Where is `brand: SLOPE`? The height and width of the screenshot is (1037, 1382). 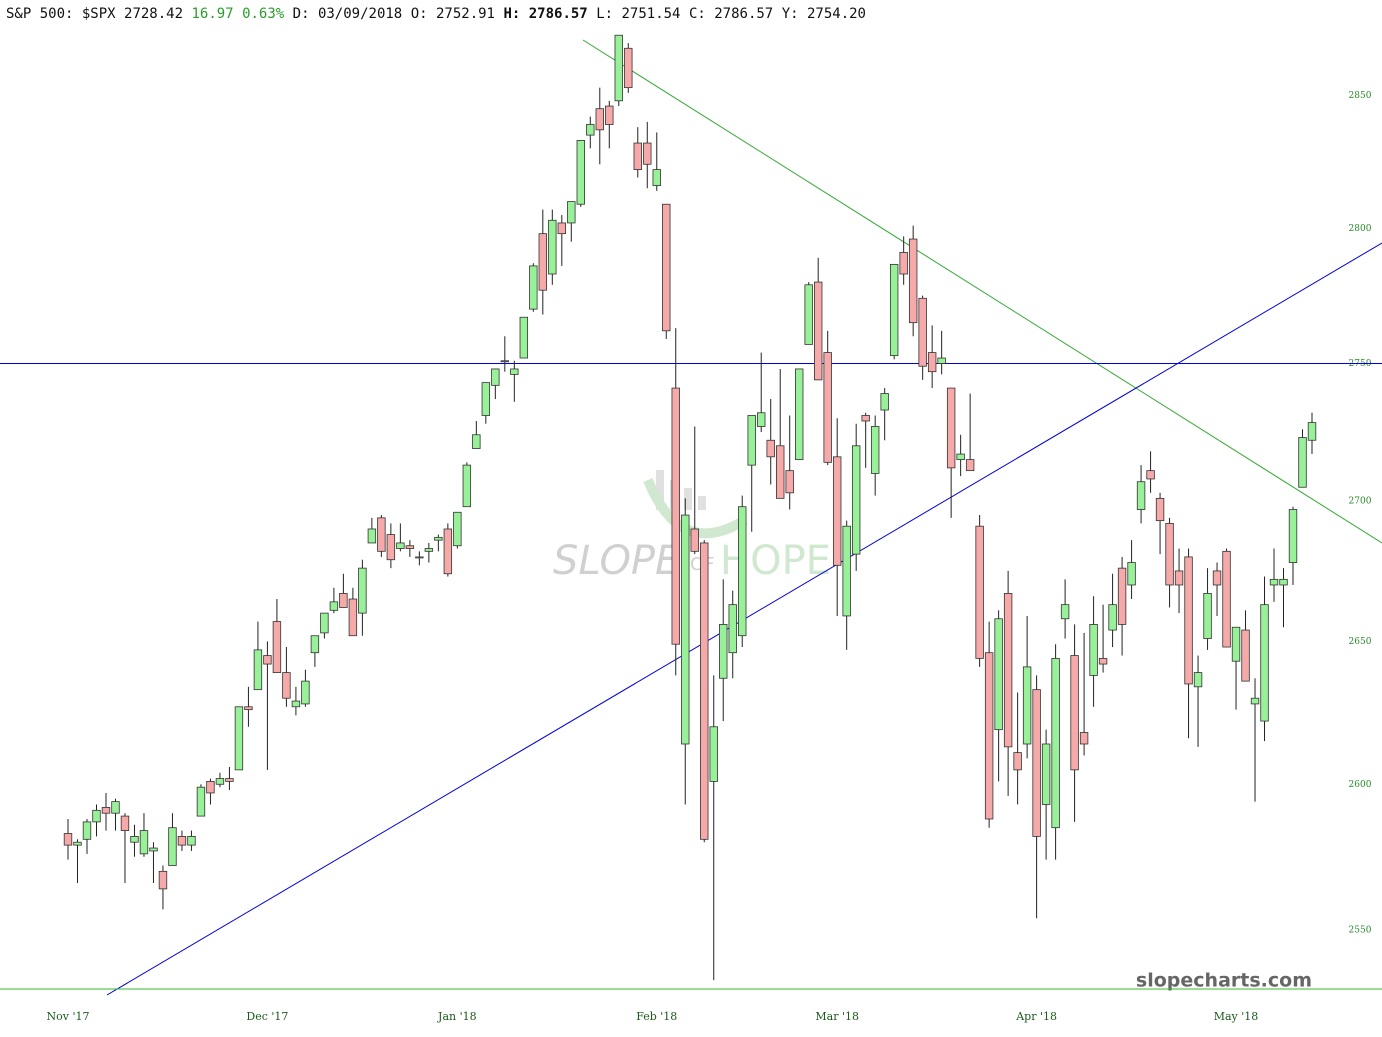 brand: SLOPE is located at coordinates (617, 561).